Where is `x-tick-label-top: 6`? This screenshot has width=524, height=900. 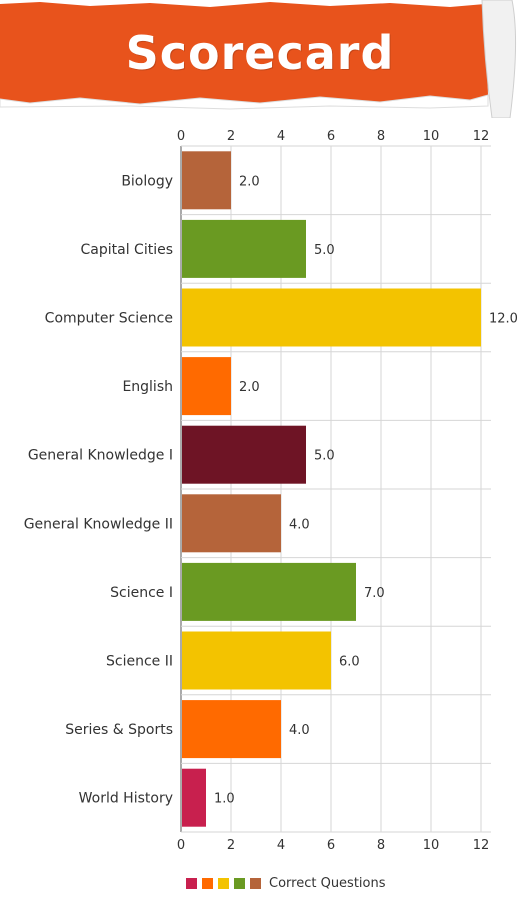
x-tick-label-top: 6 is located at coordinates (331, 136).